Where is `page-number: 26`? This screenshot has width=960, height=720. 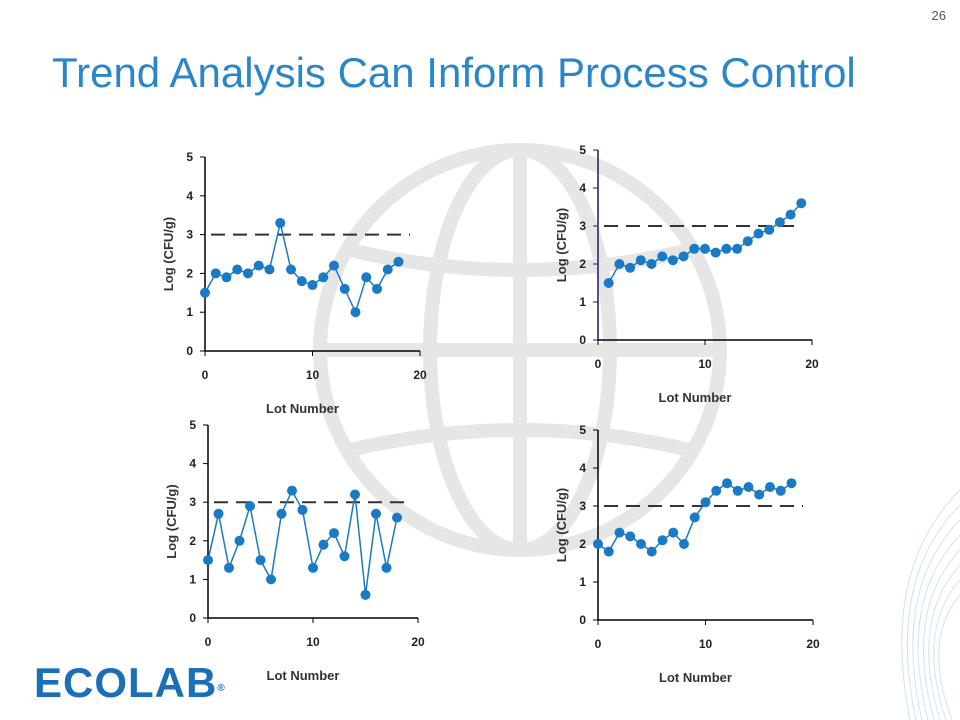 page-number: 26 is located at coordinates (938, 15).